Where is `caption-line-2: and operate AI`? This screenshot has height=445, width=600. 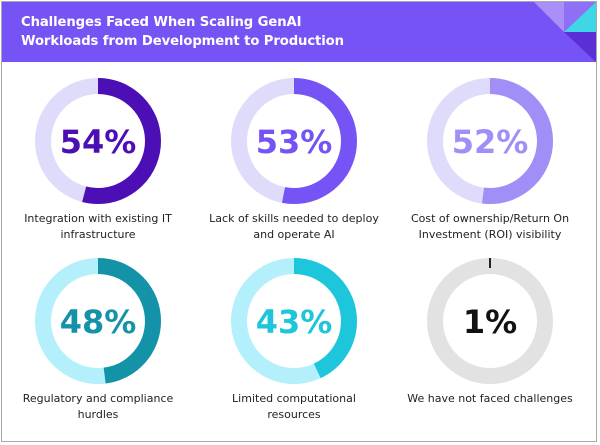
caption-line-2: and operate AI is located at coordinates (294, 234).